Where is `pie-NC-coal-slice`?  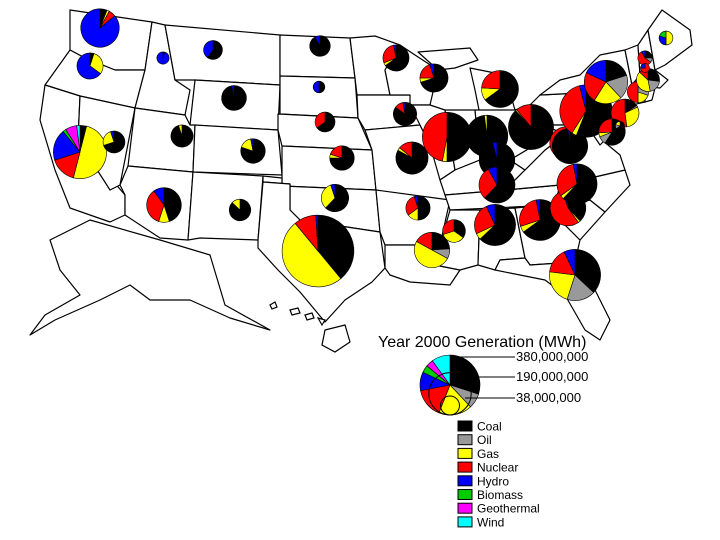
pie-NC-coal-slice is located at coordinates (580, 184).